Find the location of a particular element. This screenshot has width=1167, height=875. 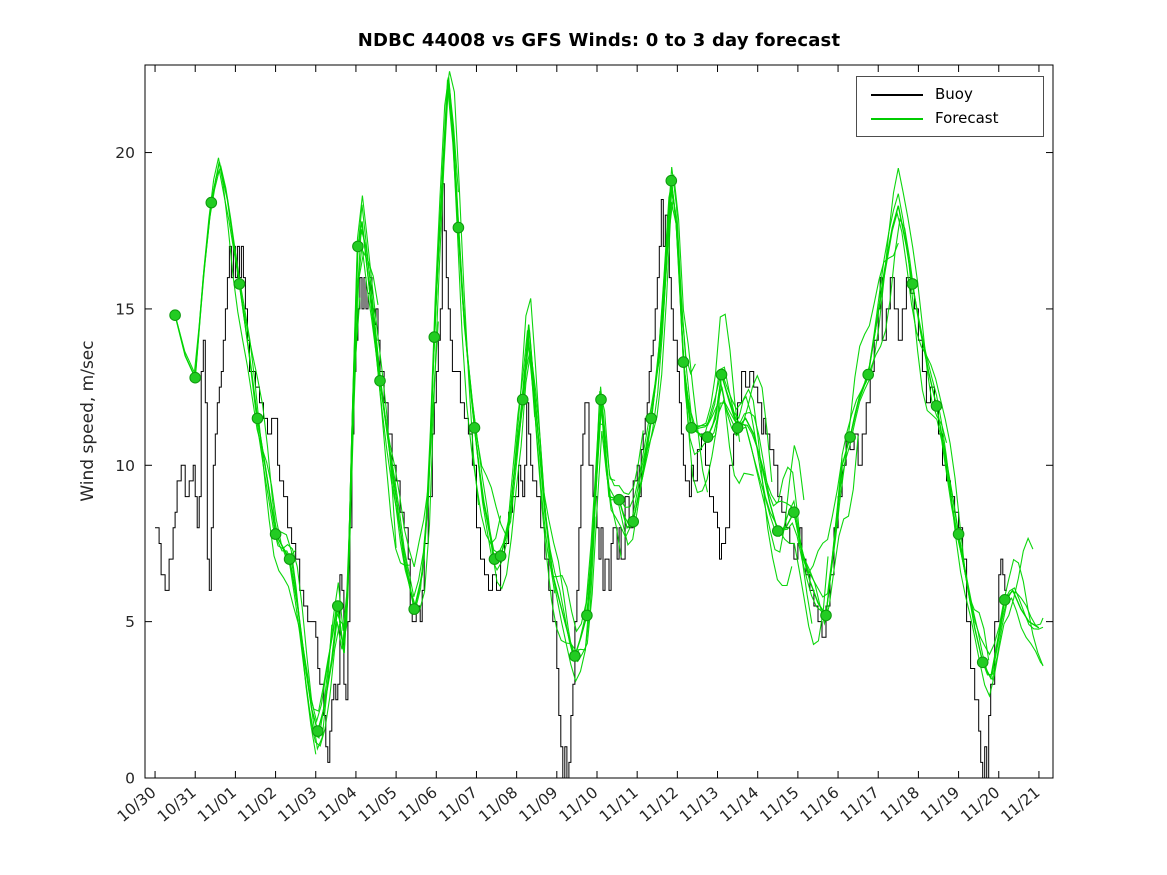

x-tick-label: 11/03 is located at coordinates (298, 804).